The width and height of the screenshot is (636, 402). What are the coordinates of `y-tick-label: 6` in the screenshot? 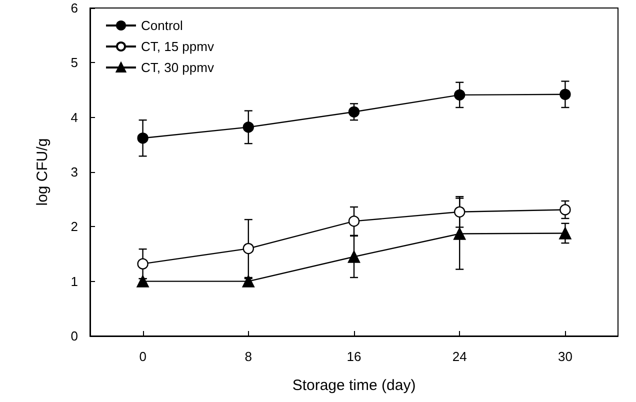 It's located at (74, 8).